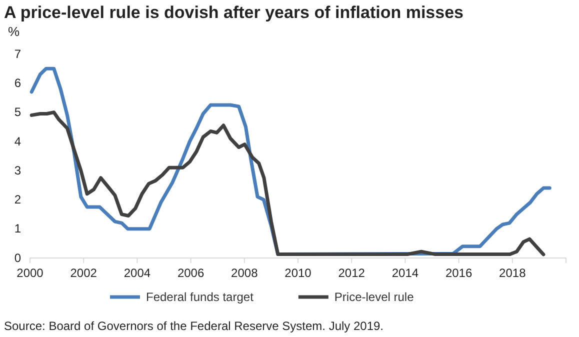 Image resolution: width=579 pixels, height=337 pixels. What do you see at coordinates (200, 297) in the screenshot?
I see `legend-label: Federal funds target` at bounding box center [200, 297].